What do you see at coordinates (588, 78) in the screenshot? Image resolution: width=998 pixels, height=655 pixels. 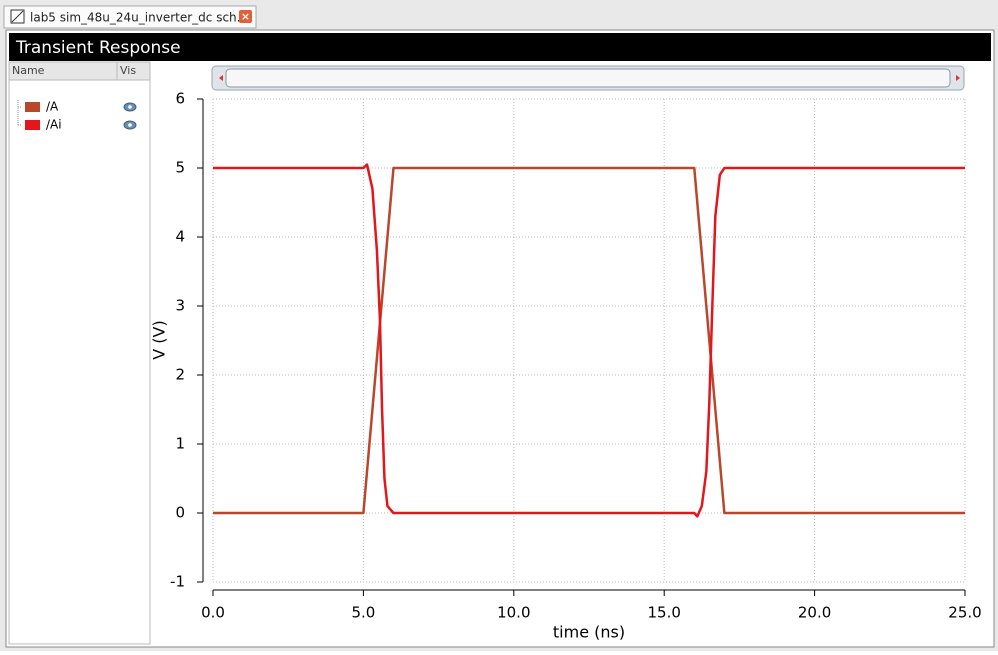 I see `scroll-thumb` at bounding box center [588, 78].